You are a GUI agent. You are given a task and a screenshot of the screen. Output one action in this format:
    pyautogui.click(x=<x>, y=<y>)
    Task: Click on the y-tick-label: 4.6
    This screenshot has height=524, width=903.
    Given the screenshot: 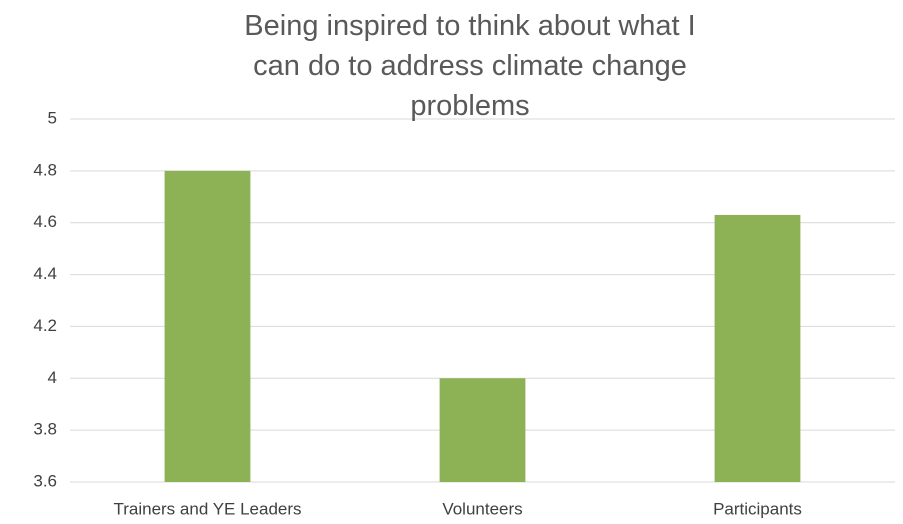 What is the action you would take?
    pyautogui.click(x=45, y=221)
    